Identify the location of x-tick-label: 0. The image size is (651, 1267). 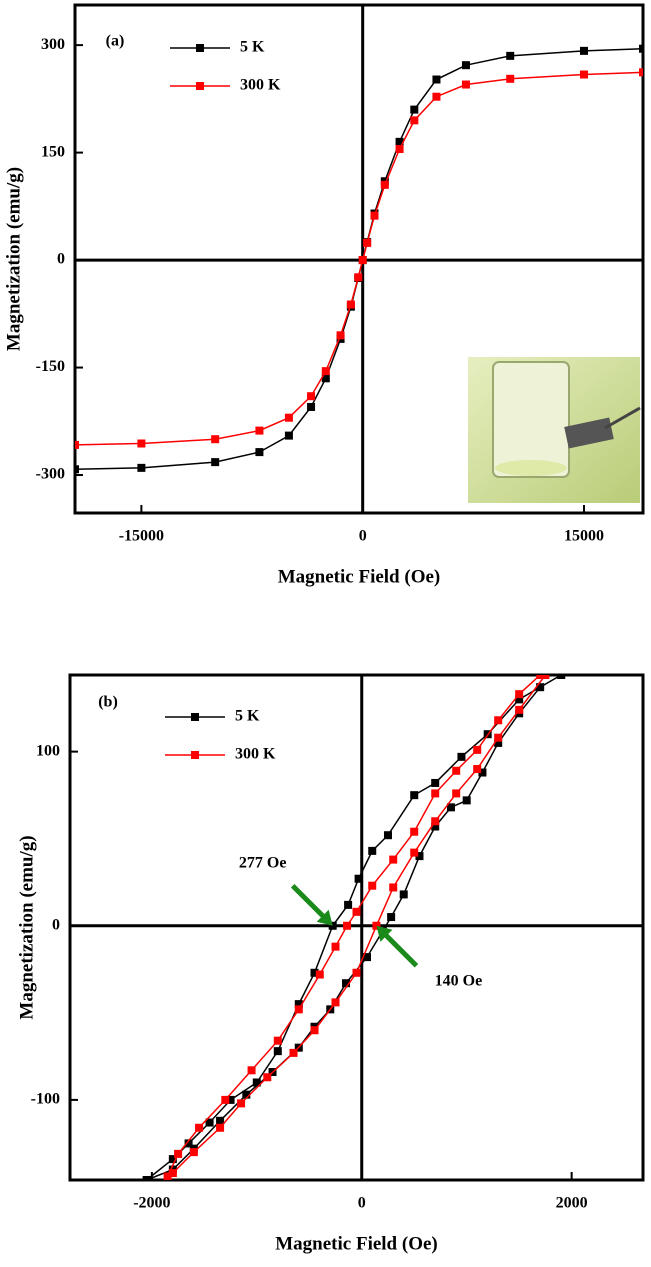
(363, 536).